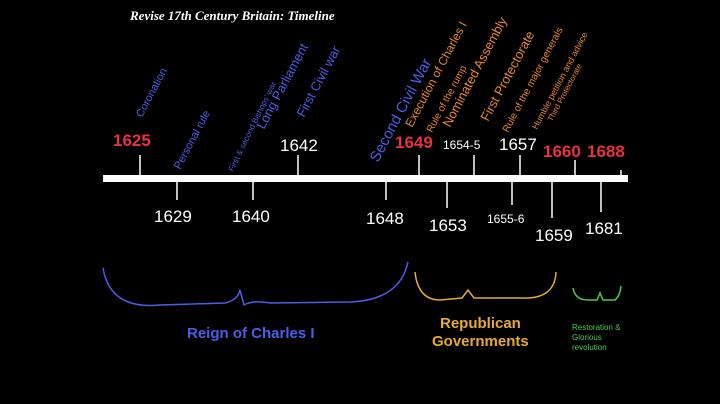 Image resolution: width=720 pixels, height=404 pixels. What do you see at coordinates (480, 323) in the screenshot?
I see `period-label: Republican` at bounding box center [480, 323].